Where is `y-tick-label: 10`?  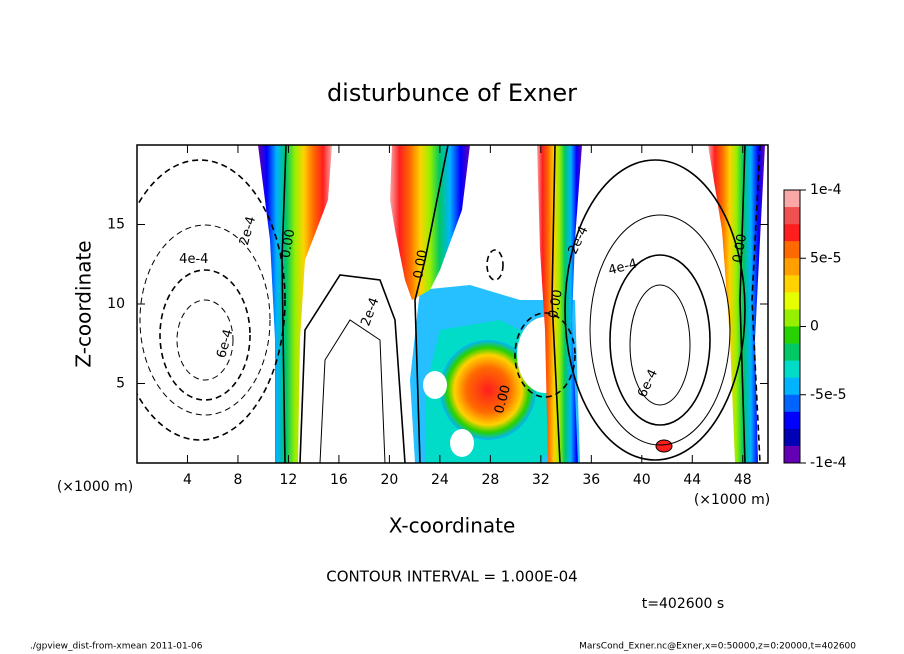 y-tick-label: 10 is located at coordinates (116, 304).